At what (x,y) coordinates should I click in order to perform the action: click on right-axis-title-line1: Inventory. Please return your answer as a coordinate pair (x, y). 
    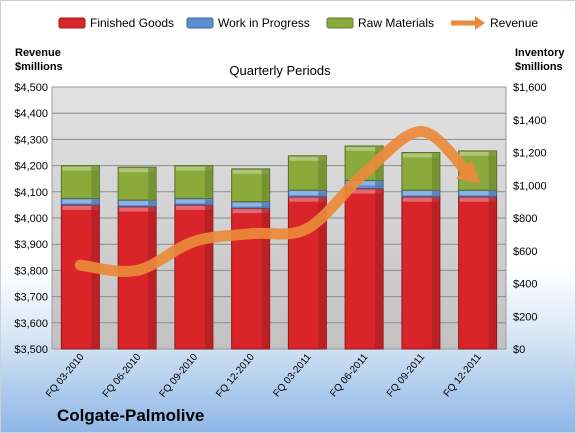
    Looking at the image, I should click on (540, 53).